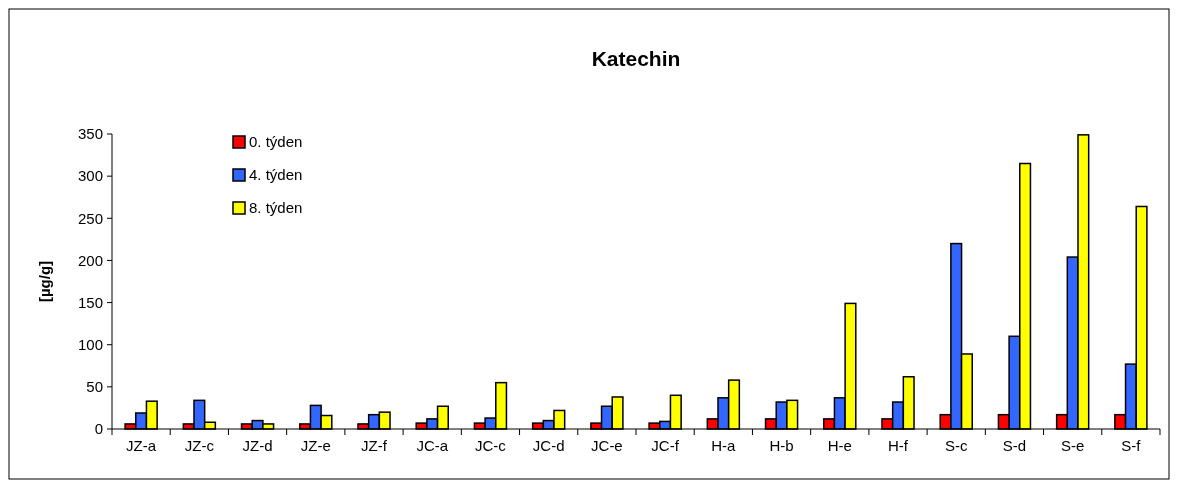  I want to click on x-tick-label: H-b, so click(781, 445).